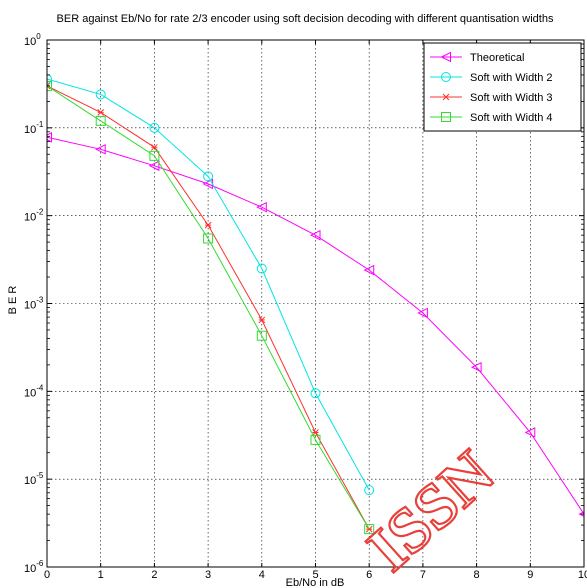 The height and width of the screenshot is (588, 587). I want to click on x-tick-label: 2, so click(154, 575).